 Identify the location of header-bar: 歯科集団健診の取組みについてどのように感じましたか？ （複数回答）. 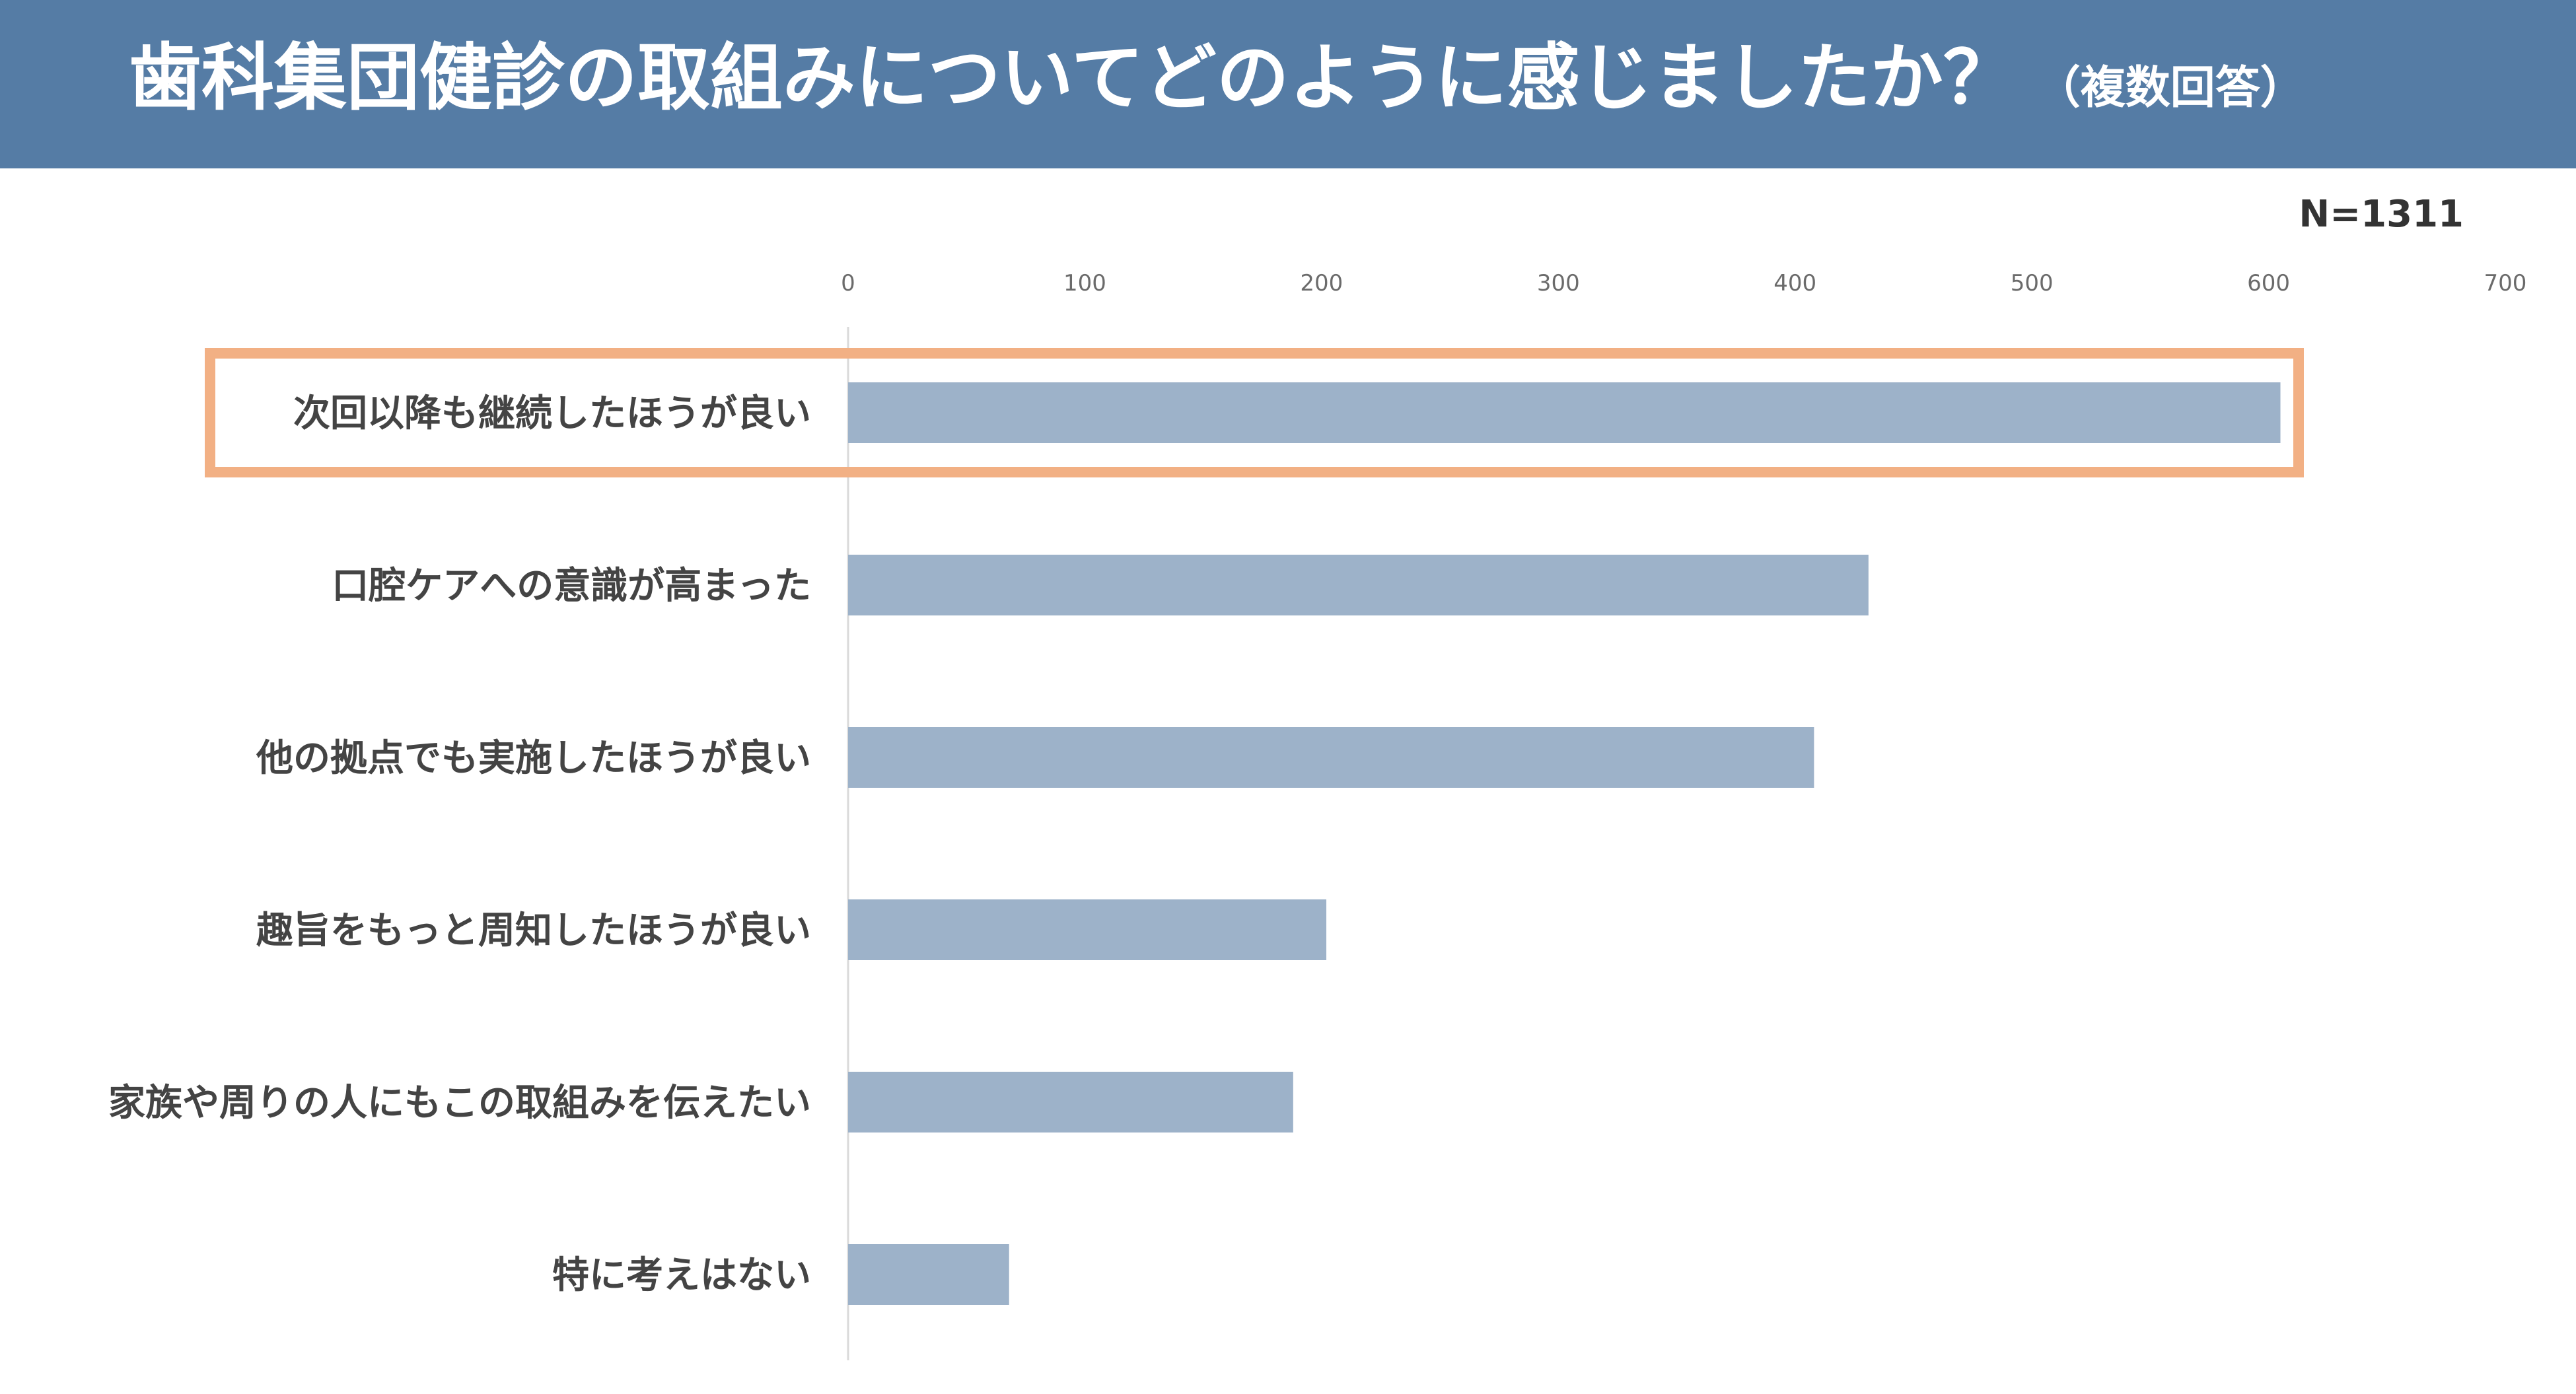
(1288, 84).